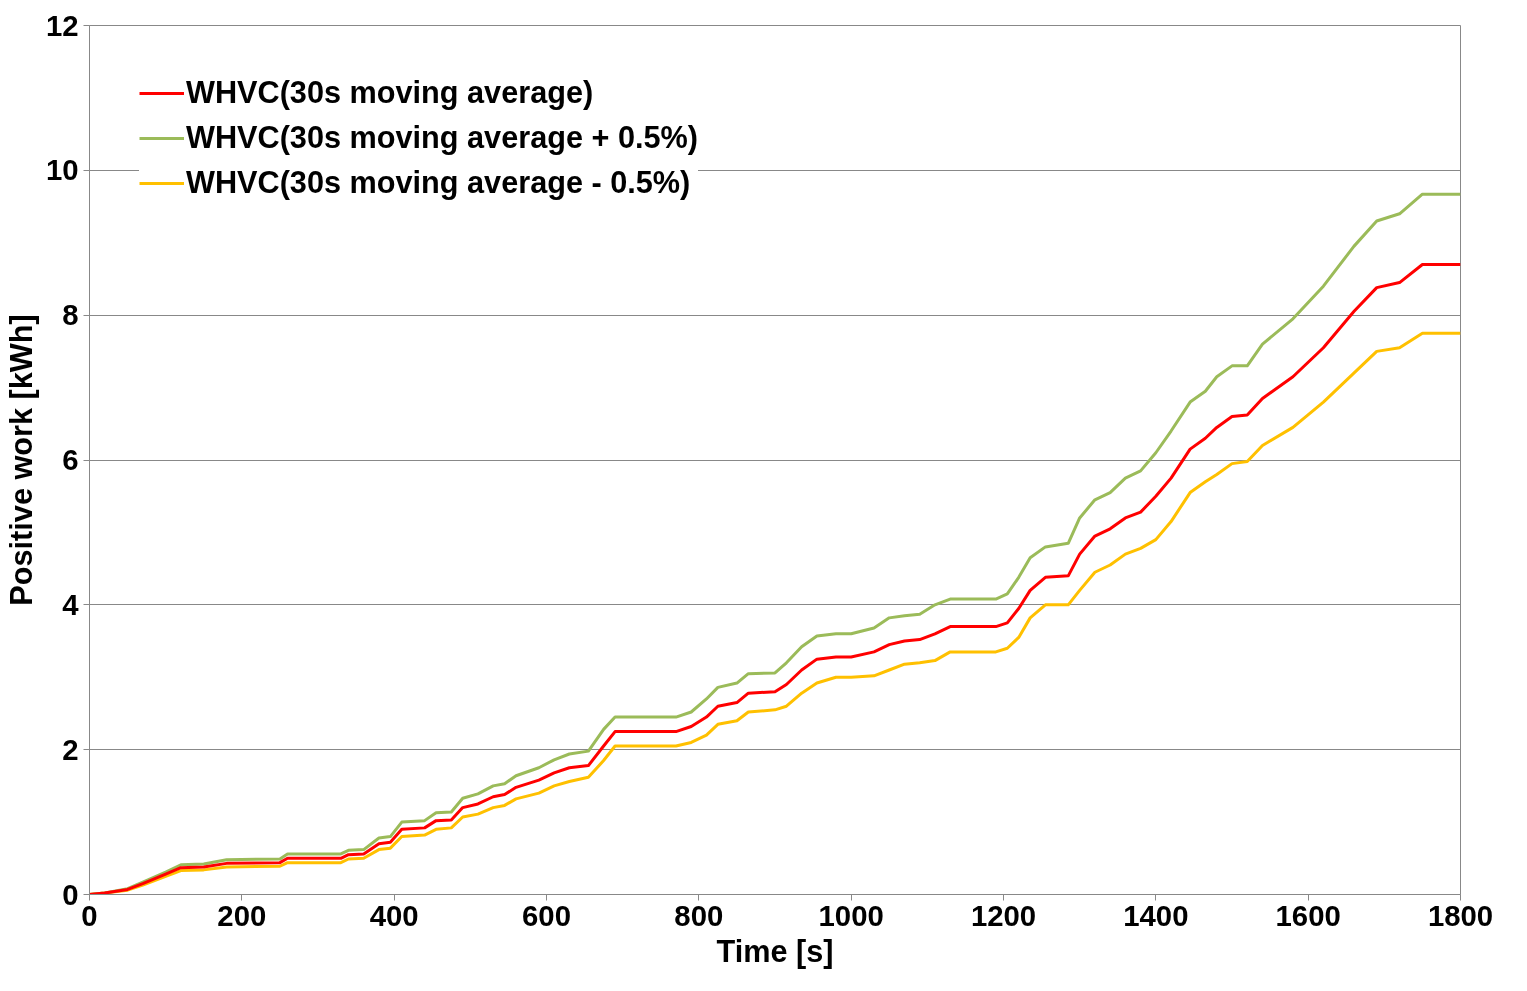 Image resolution: width=1527 pixels, height=991 pixels. Describe the element at coordinates (21, 460) in the screenshot. I see `y-axis-title: Positive work [kWh]` at that location.